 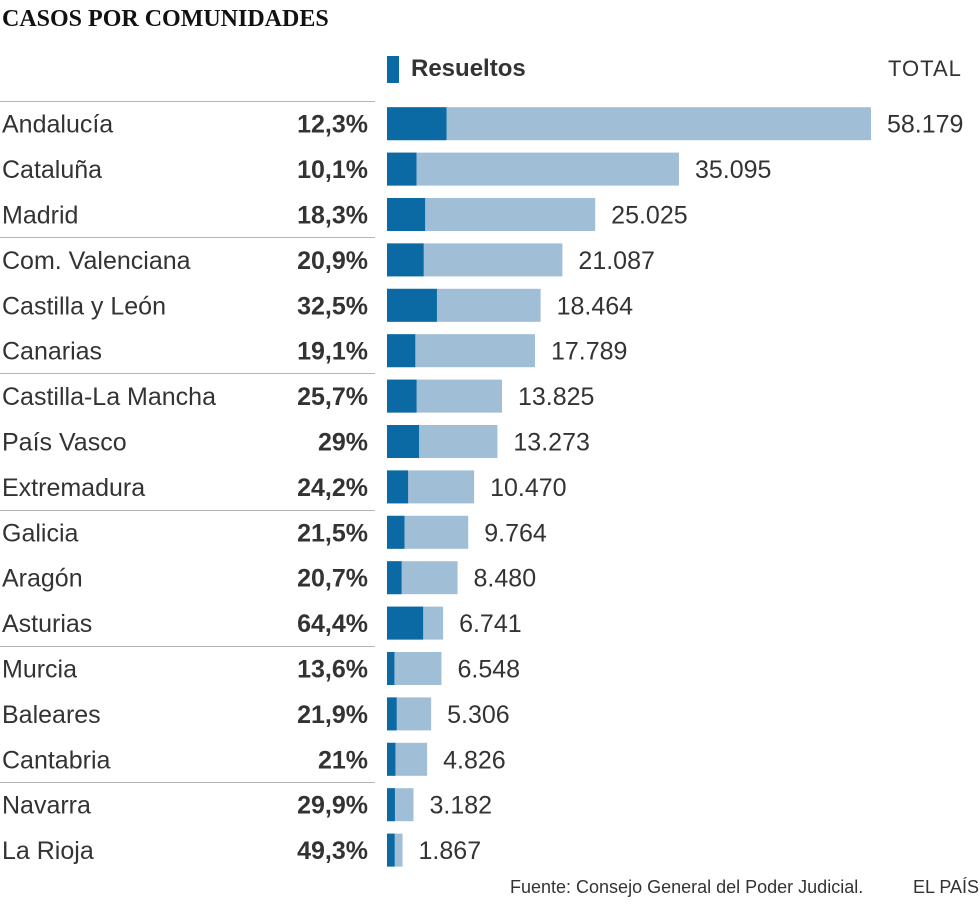 What do you see at coordinates (39, 670) in the screenshot?
I see `category-label: Murcia` at bounding box center [39, 670].